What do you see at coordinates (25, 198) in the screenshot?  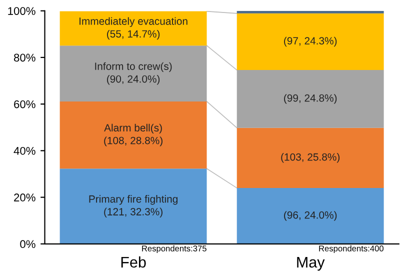 I see `y-tick-label: 20%` at bounding box center [25, 198].